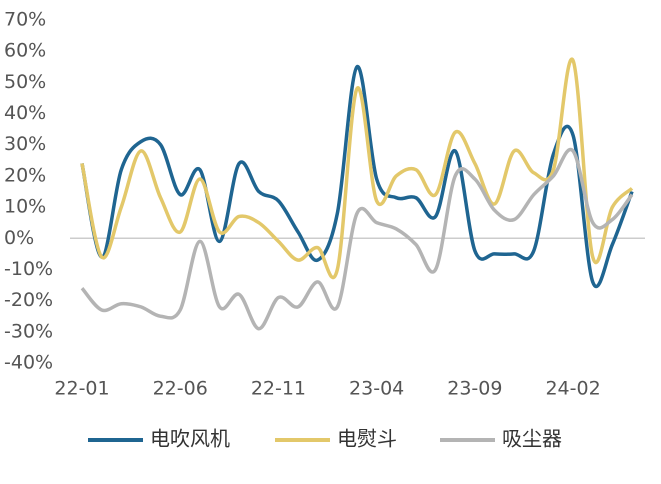  What do you see at coordinates (28, 269) in the screenshot?
I see `y-tick-label: -10%` at bounding box center [28, 269].